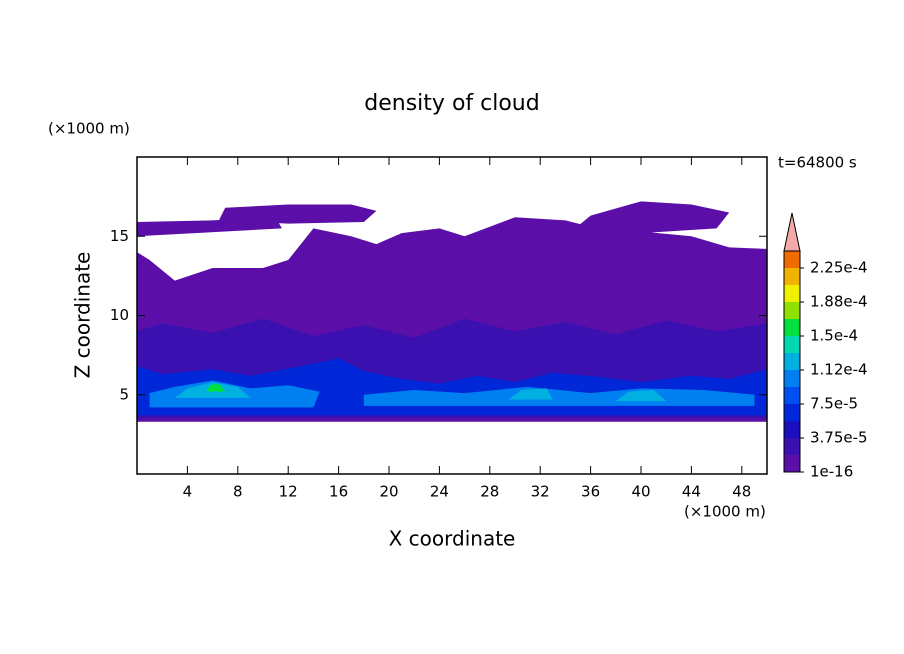  Describe the element at coordinates (817, 163) in the screenshot. I see `annotation: t=64800 s` at that location.